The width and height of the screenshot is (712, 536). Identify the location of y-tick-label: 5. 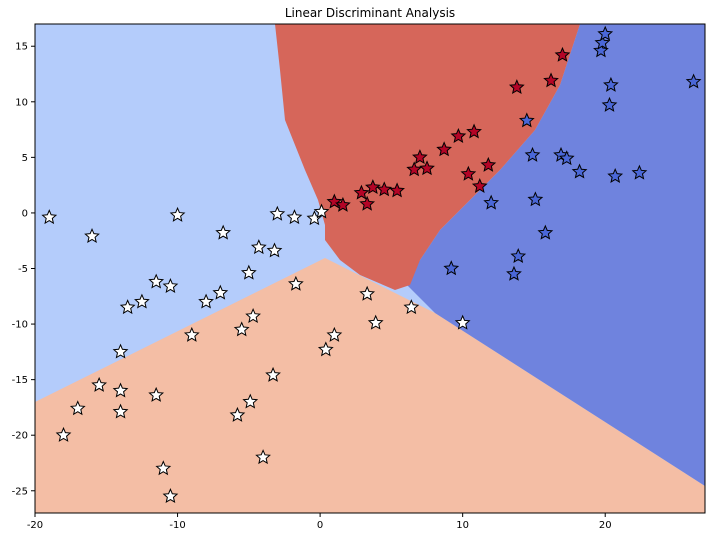
(25, 158).